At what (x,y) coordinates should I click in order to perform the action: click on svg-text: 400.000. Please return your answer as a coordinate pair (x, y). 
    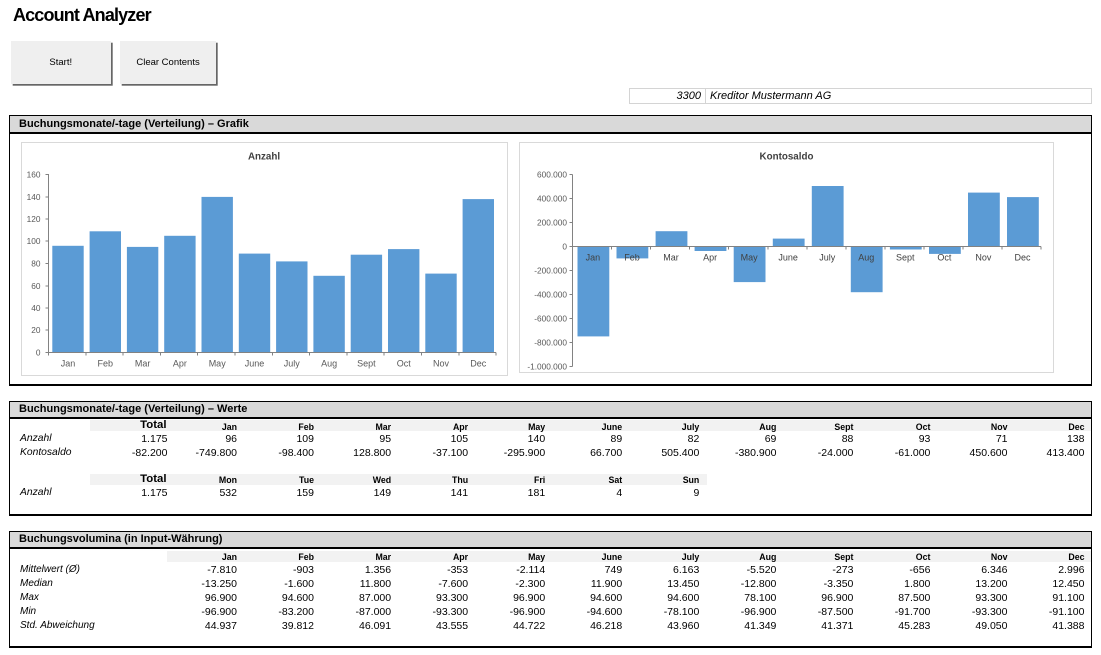
    Looking at the image, I should click on (552, 199).